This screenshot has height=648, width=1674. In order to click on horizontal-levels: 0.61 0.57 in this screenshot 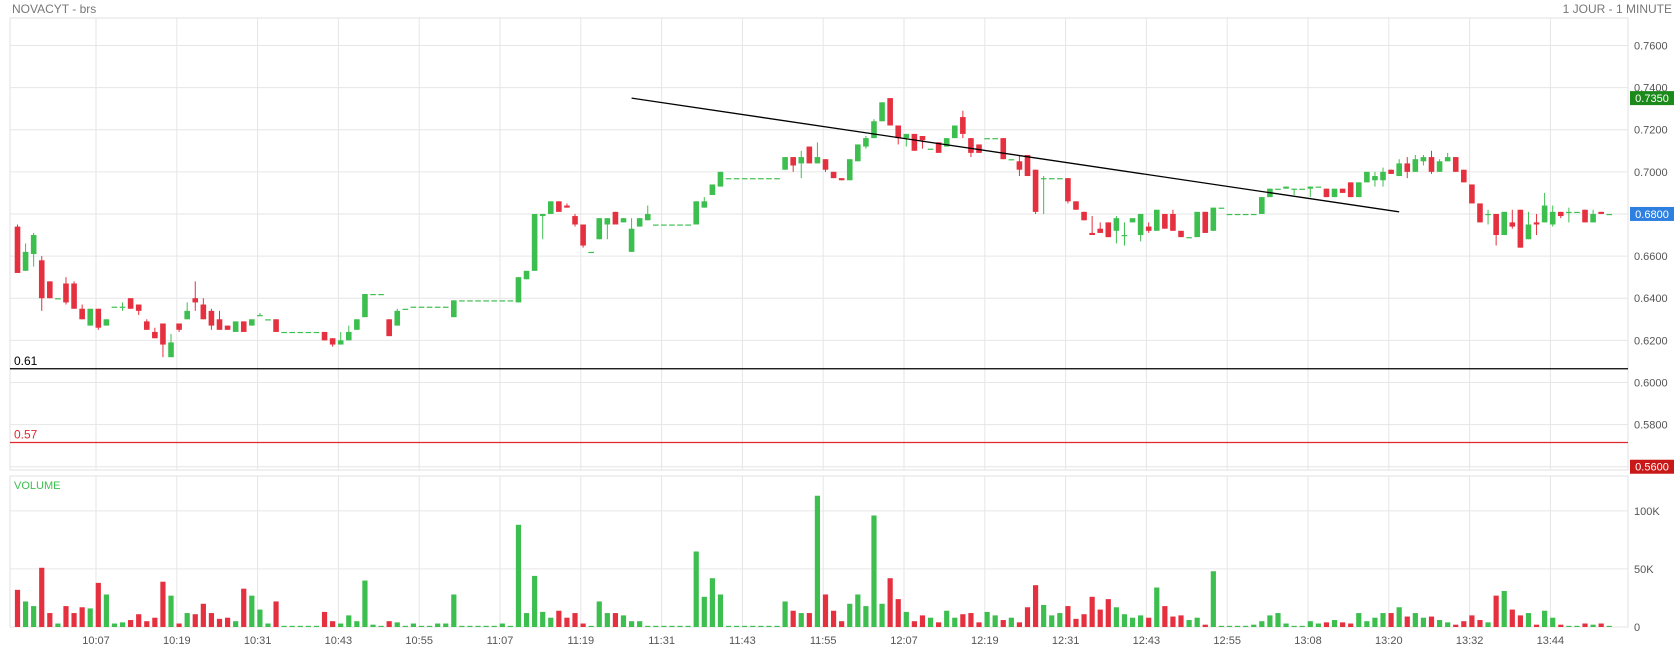, I will do `click(819, 399)`.